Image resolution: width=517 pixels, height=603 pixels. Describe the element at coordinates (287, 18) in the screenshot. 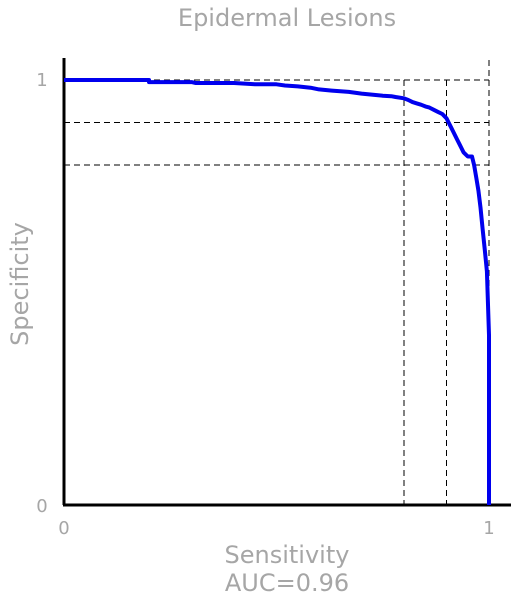

I see `chart-title: Epidermal Lesions` at that location.